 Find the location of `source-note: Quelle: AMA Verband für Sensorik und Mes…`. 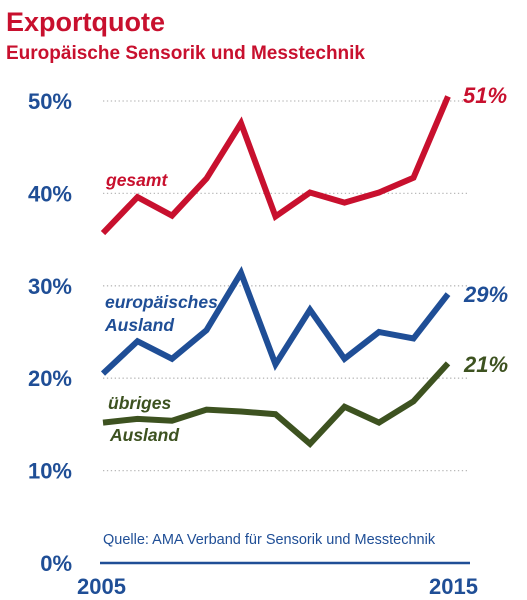

source-note: Quelle: AMA Verband für Sensorik und Mes… is located at coordinates (269, 540).